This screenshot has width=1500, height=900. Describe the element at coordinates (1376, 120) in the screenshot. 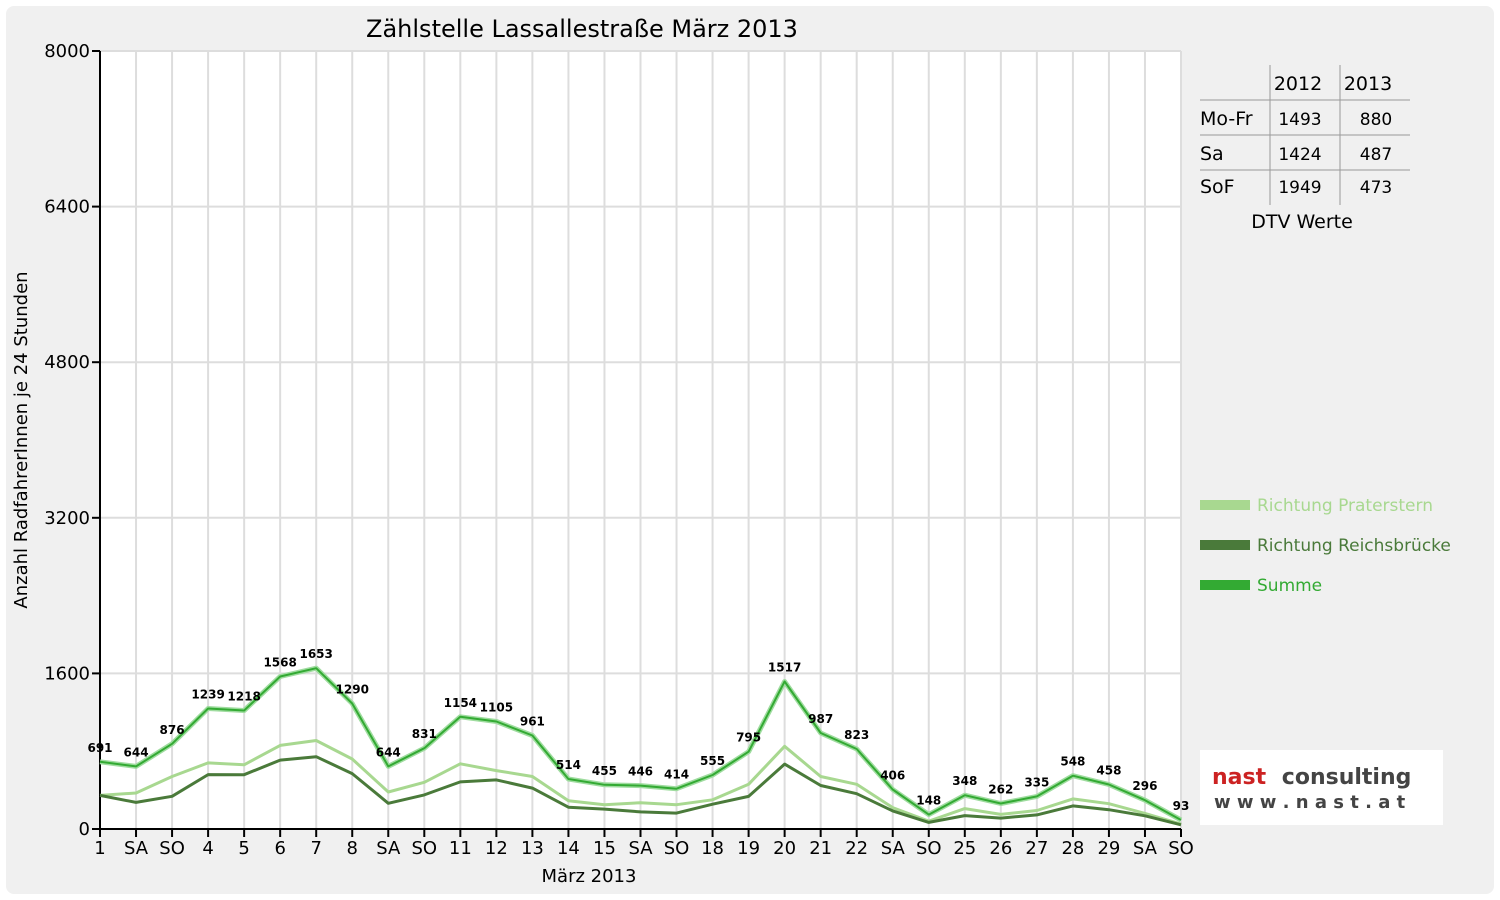

I see `dtv-cell: 880` at that location.